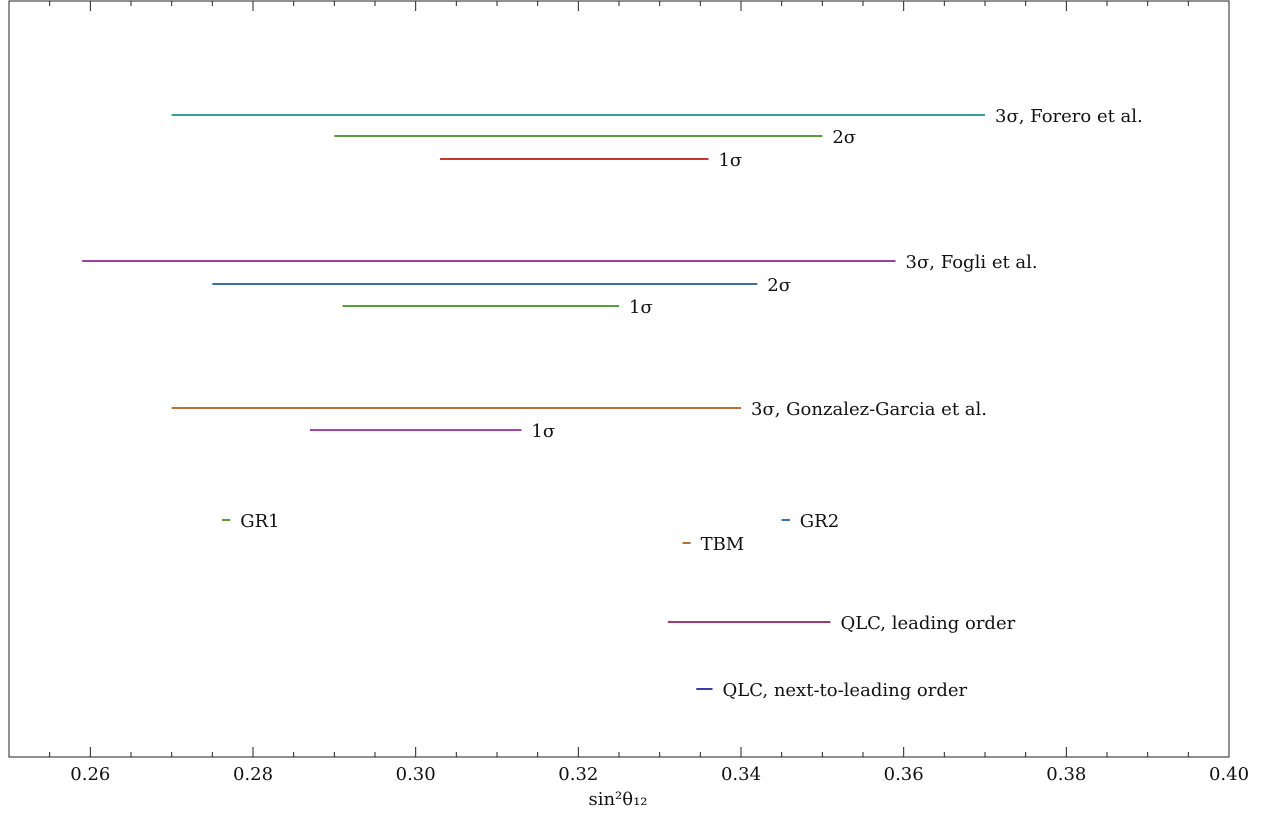 This screenshot has width=1261, height=817. Describe the element at coordinates (617, 799) in the screenshot. I see `x-axis-label: sin²θ₁₂` at that location.